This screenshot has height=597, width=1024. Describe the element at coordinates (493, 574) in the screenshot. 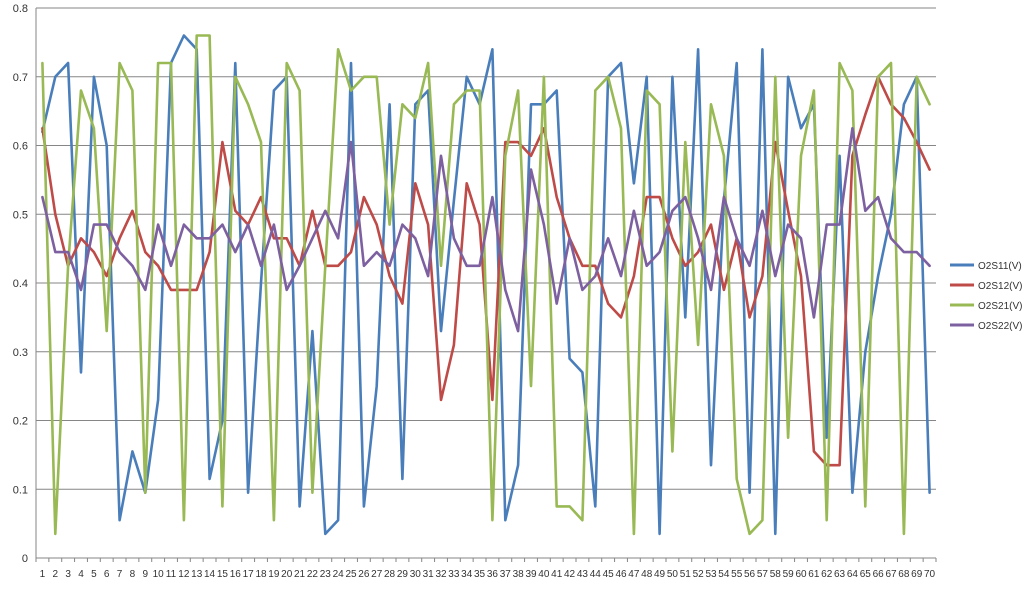

I see `x-tick-label: 36` at that location.